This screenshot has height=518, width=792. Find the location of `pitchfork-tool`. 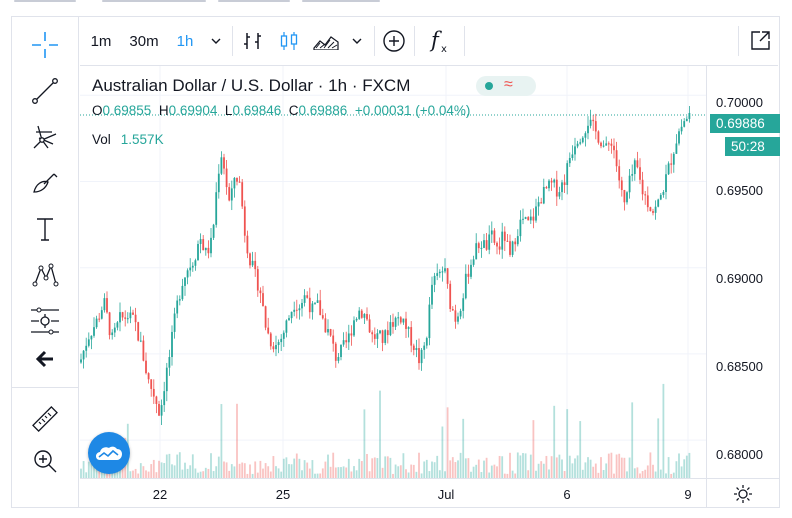

pitchfork-tool is located at coordinates (45, 137).